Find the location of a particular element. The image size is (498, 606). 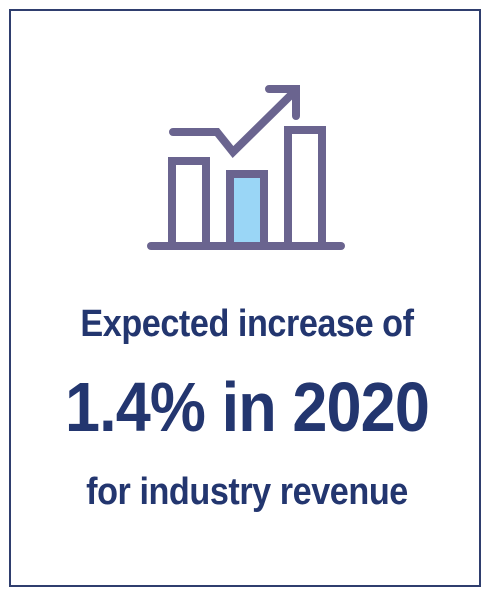

headline-line-1: Expected increase of is located at coordinates (247, 324).